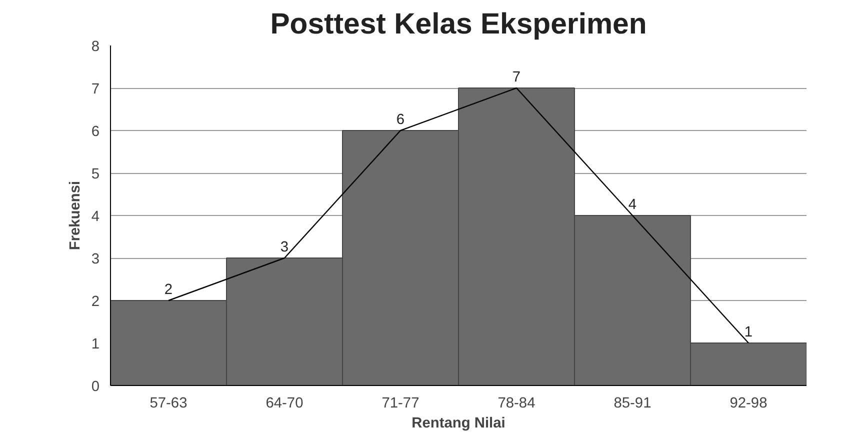 Image resolution: width=846 pixels, height=434 pixels. Describe the element at coordinates (169, 404) in the screenshot. I see `x-tick-label: 57-63` at that location.